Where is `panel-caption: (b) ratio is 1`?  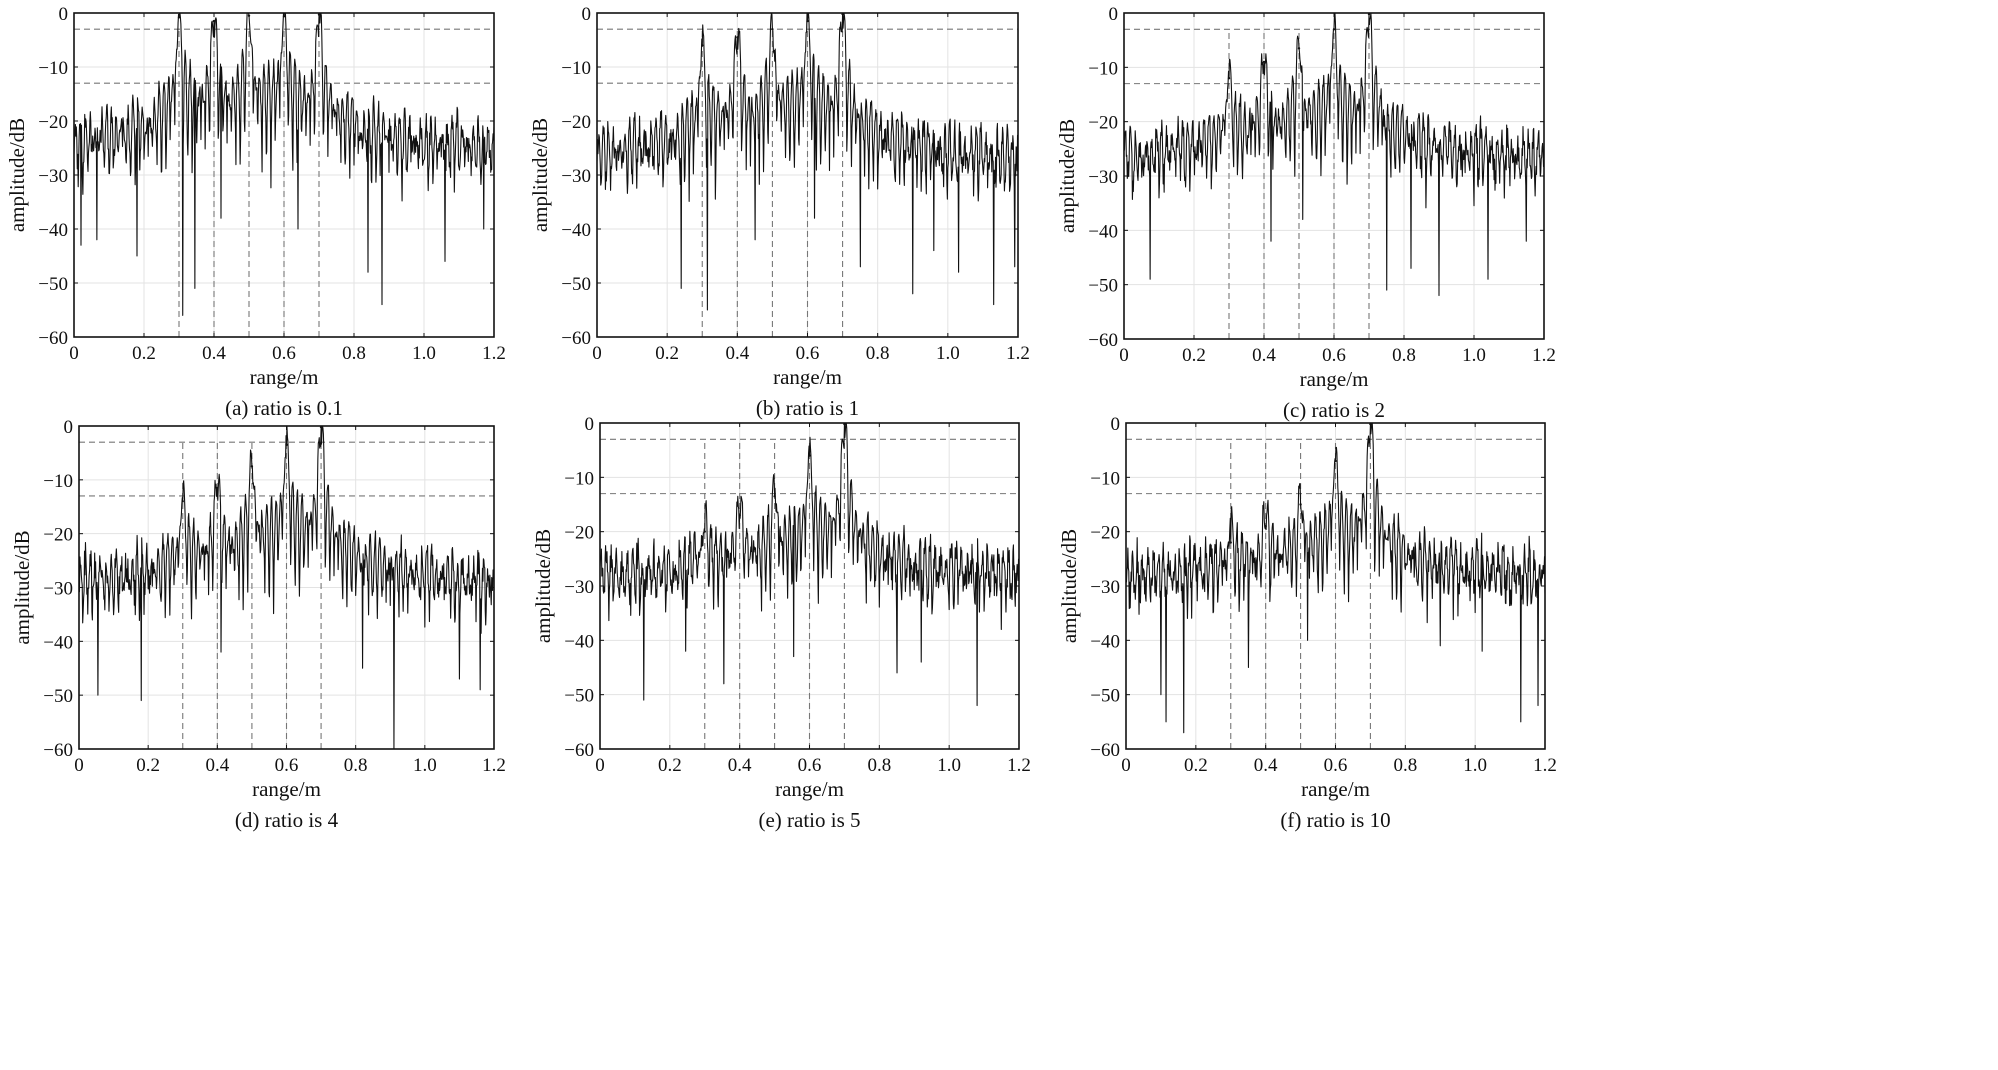
panel-caption: (b) ratio is 1 is located at coordinates (807, 408).